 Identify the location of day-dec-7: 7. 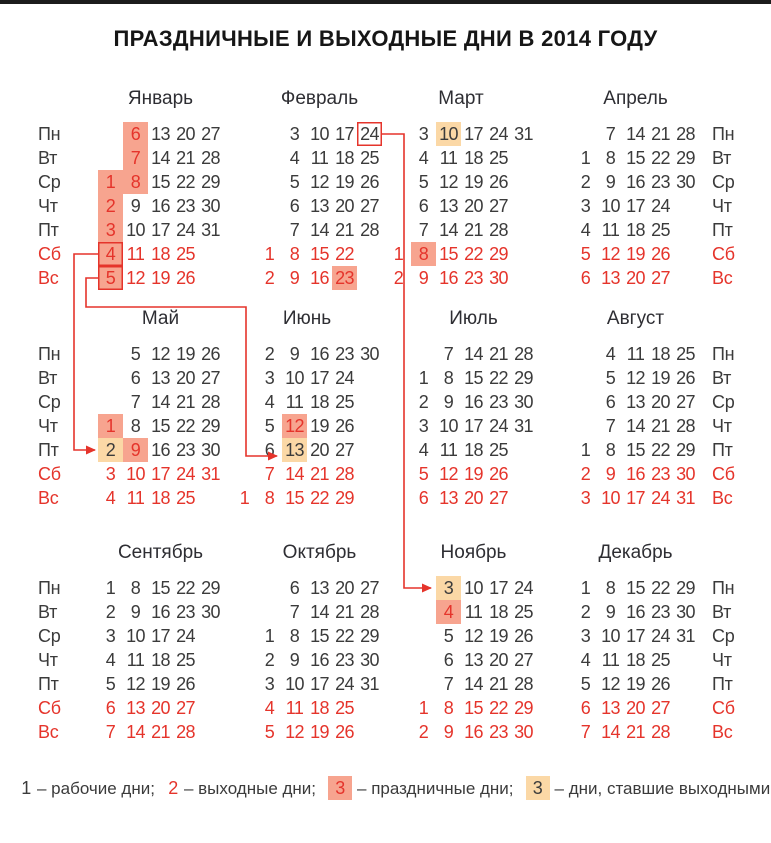
(585, 732).